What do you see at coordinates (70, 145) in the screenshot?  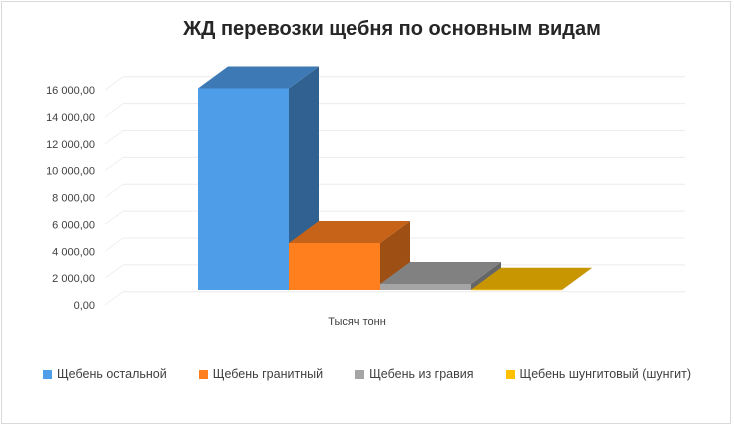 I see `y-tick-label: 12 000,00` at bounding box center [70, 145].